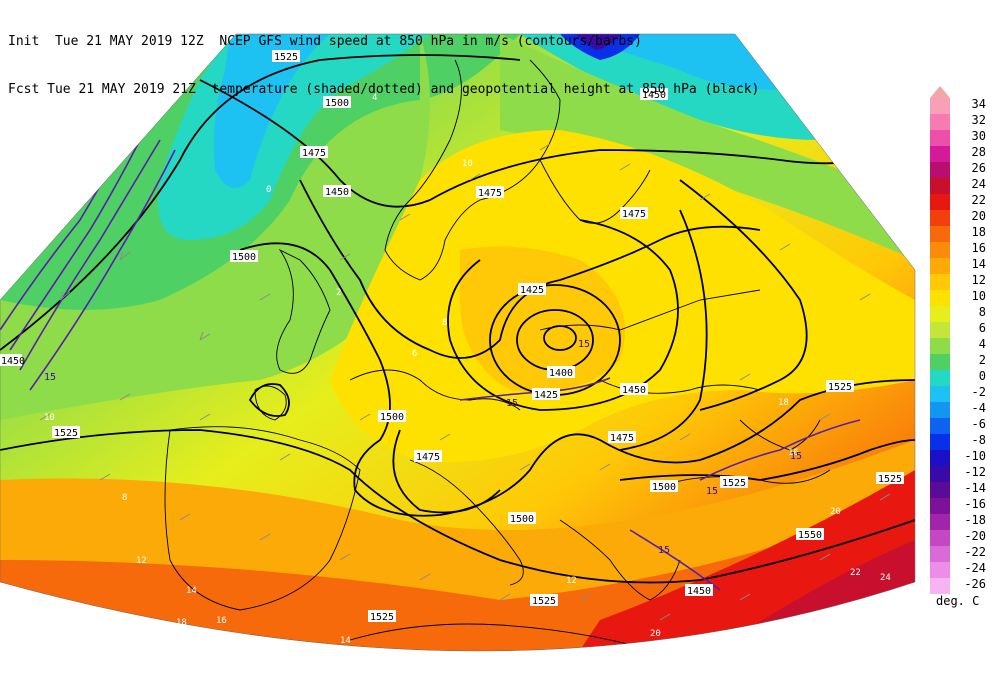 The width and height of the screenshot is (1000, 684). I want to click on legend-label: -16, so click(975, 504).